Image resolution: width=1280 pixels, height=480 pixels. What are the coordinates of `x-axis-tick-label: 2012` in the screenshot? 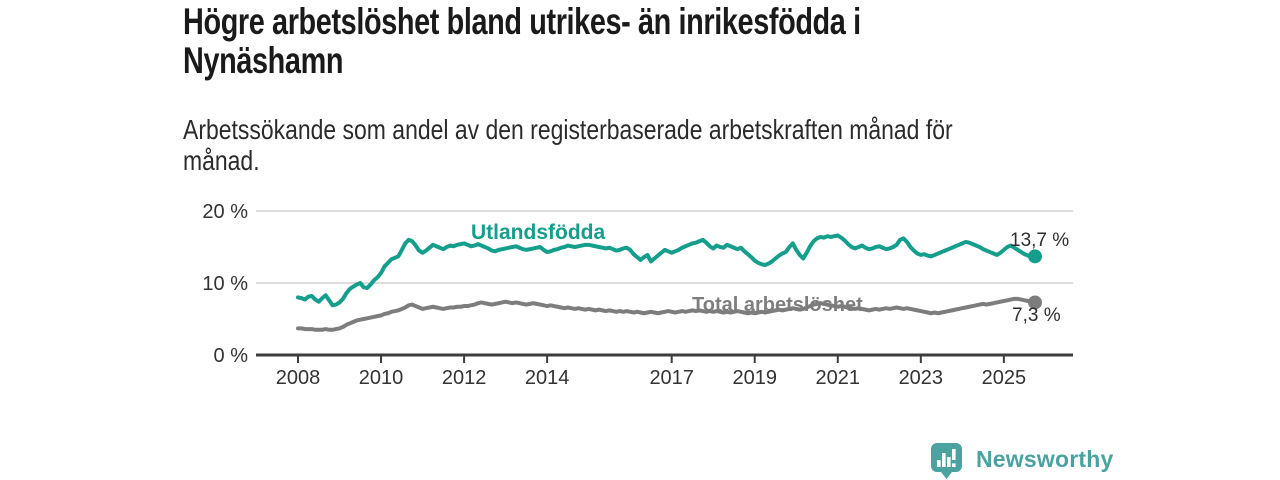 It's located at (464, 378).